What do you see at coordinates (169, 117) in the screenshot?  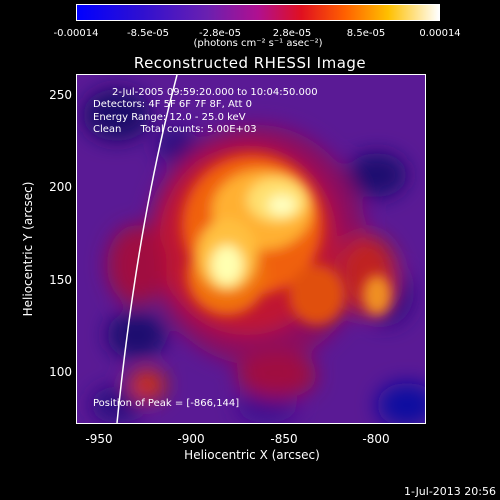 I see `energy-range-text: Energy Range: 12.0 - 25.0 keV` at bounding box center [169, 117].